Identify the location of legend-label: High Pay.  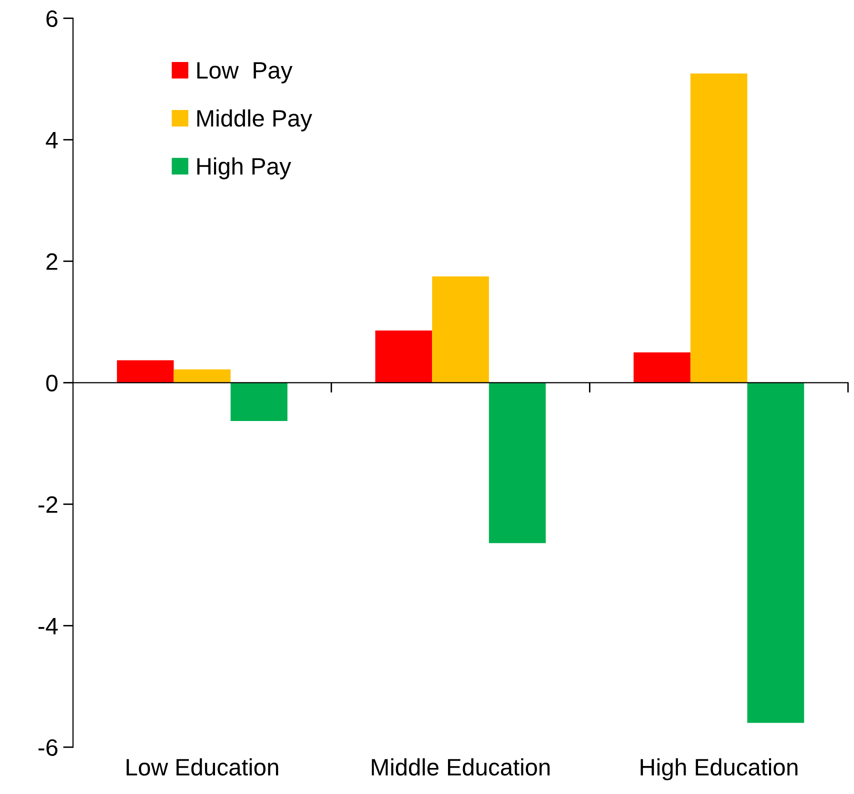
(244, 168).